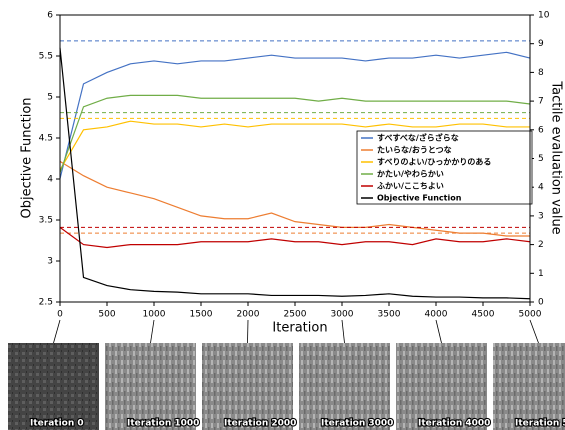  Describe the element at coordinates (541, 216) in the screenshot. I see `y2-tick-label: 3` at that location.